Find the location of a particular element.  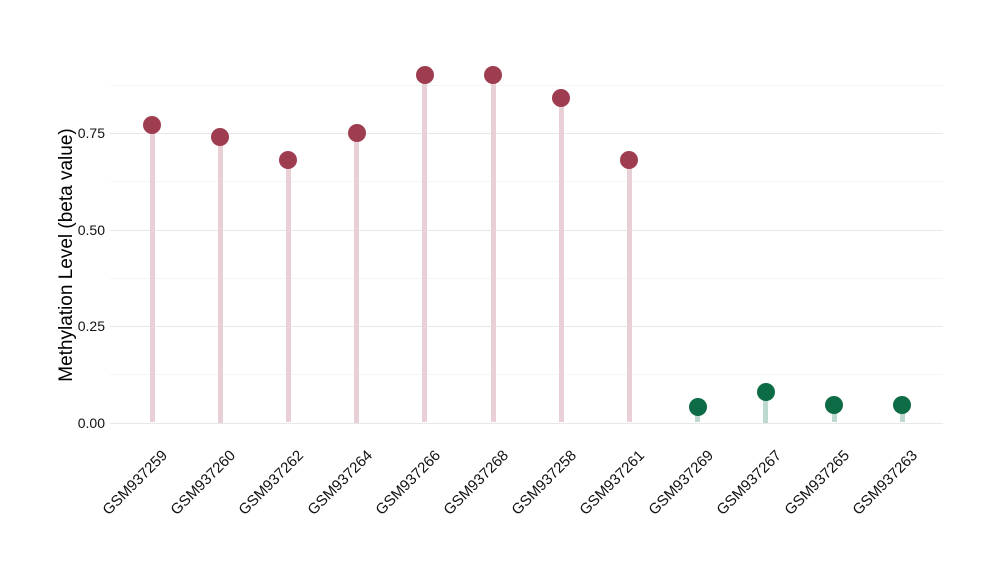

y-tick-label: 0.25 is located at coordinates (91, 326).